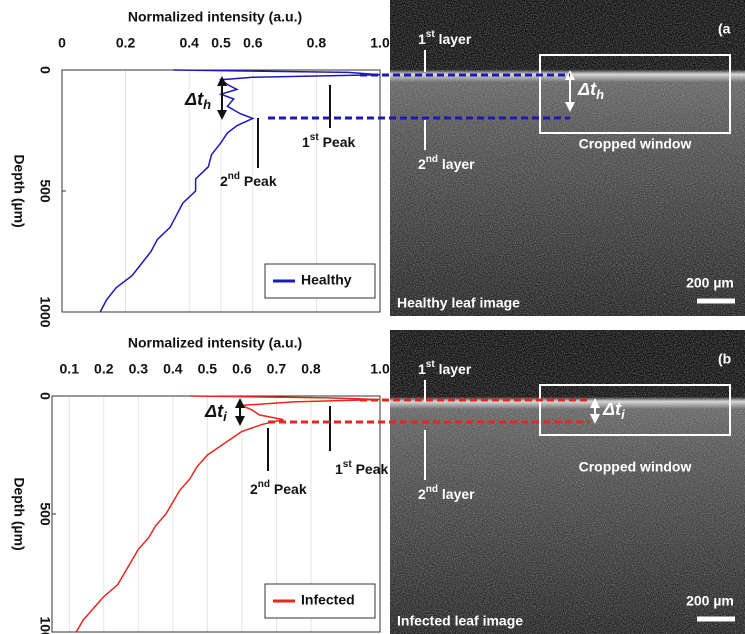 The height and width of the screenshot is (634, 745). I want to click on x-tick-label: 0.3, so click(139, 369).